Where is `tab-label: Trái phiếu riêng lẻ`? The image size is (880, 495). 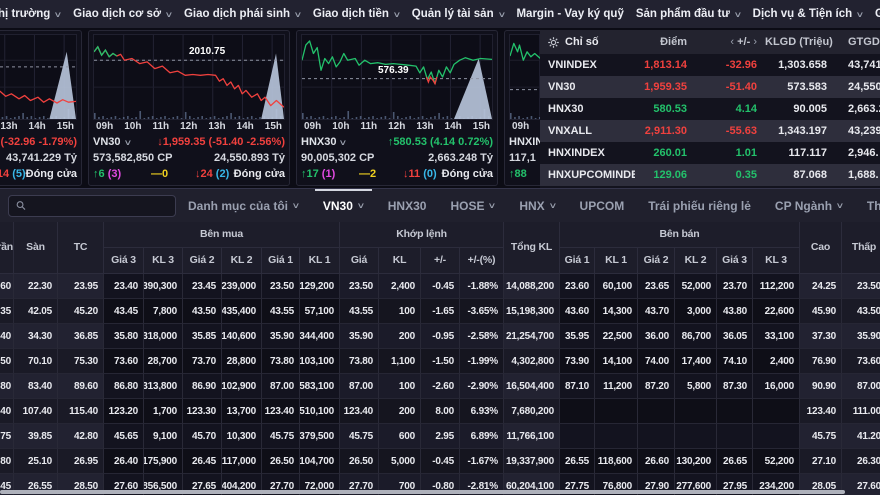 tab-label: Trái phiếu riêng lẻ is located at coordinates (699, 205).